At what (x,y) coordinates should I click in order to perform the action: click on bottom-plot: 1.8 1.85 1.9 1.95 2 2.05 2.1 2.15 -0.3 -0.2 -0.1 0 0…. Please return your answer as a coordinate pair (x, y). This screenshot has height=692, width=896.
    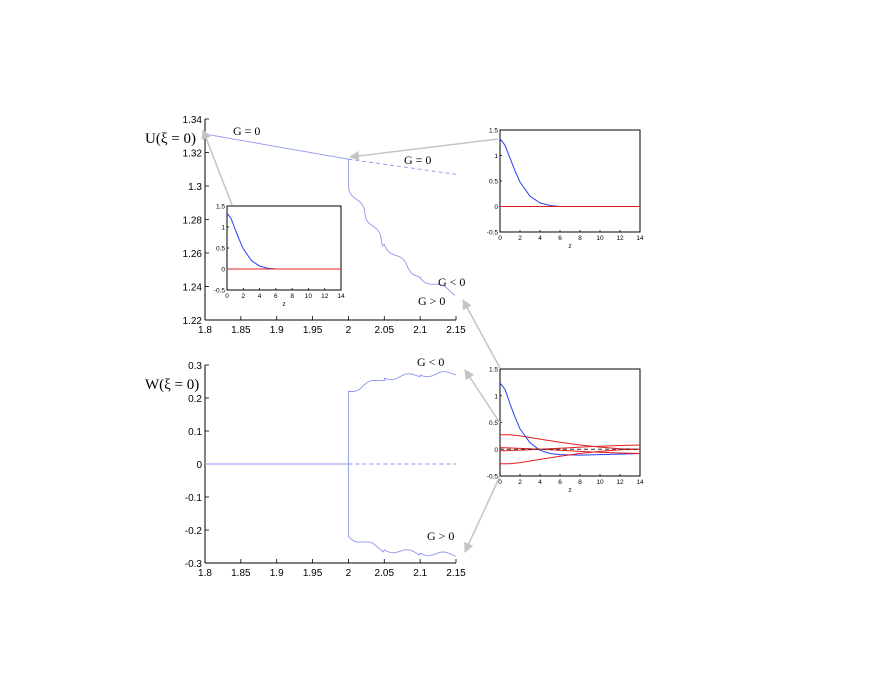
    Looking at the image, I should click on (325, 470).